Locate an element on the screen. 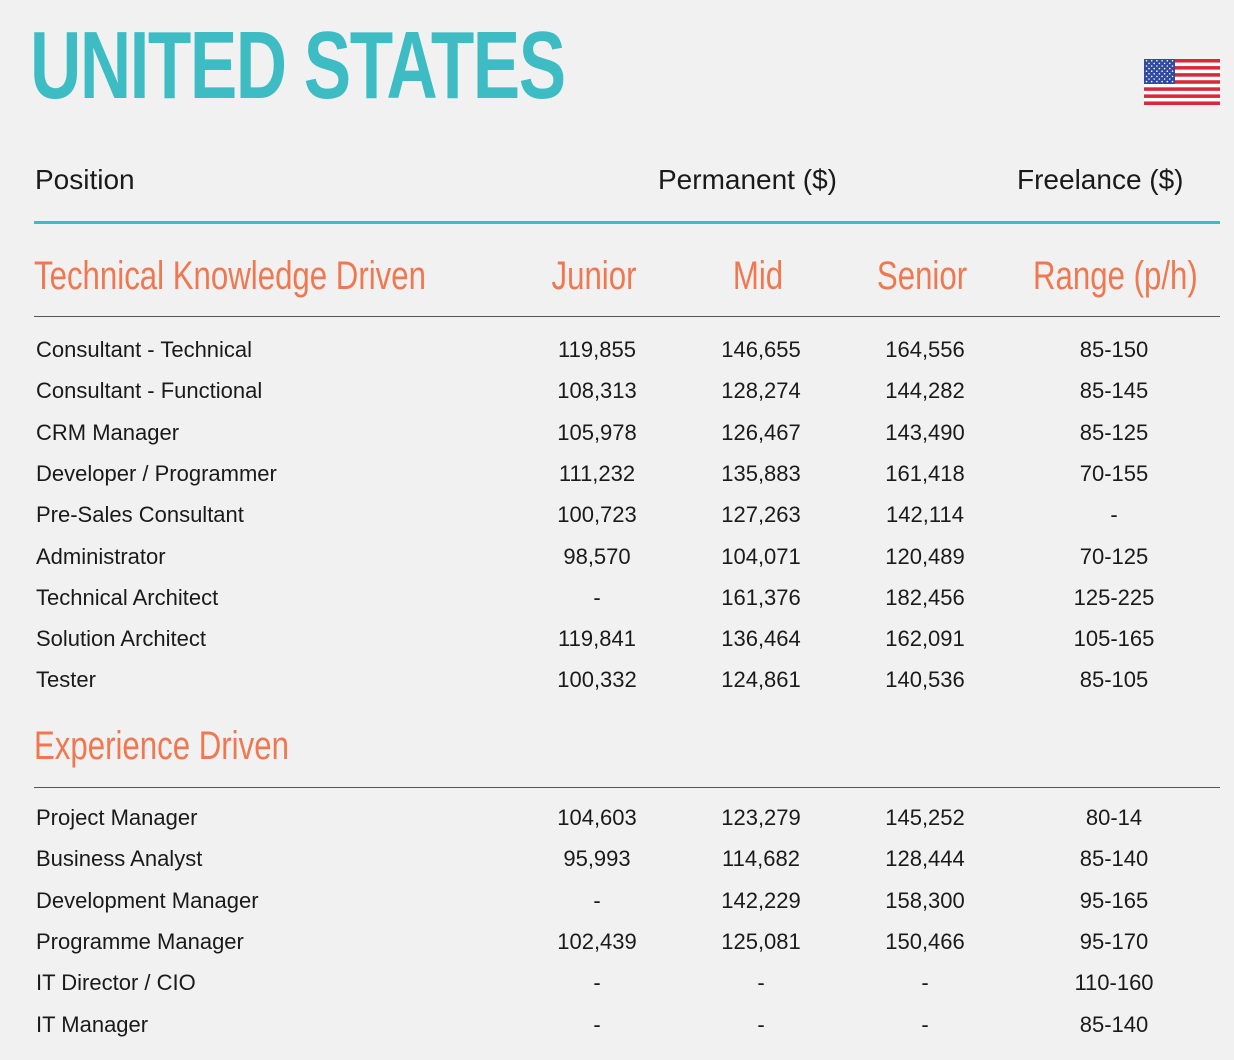 The image size is (1234, 1060). cell-range: 95-170 is located at coordinates (1114, 941).